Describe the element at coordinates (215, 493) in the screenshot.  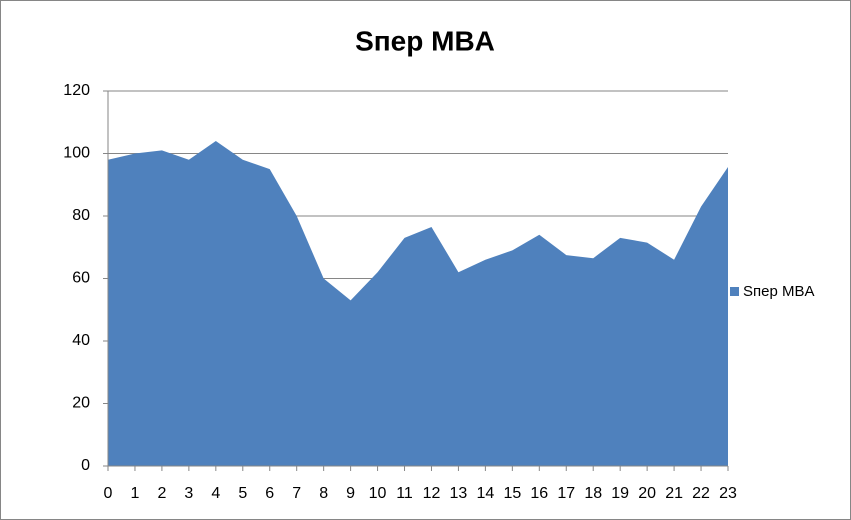
I see `x-tick-label: 4` at that location.